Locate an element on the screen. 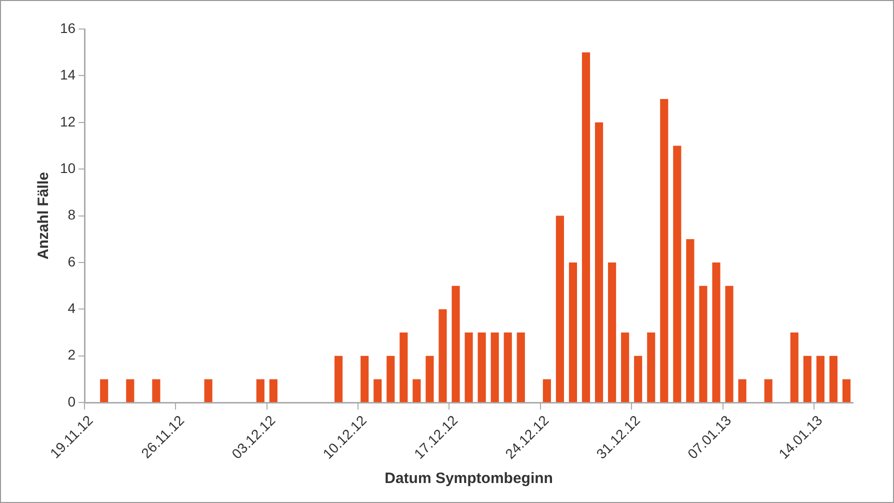 This screenshot has height=503, width=894. y-tick-label: 16 is located at coordinates (68, 28).